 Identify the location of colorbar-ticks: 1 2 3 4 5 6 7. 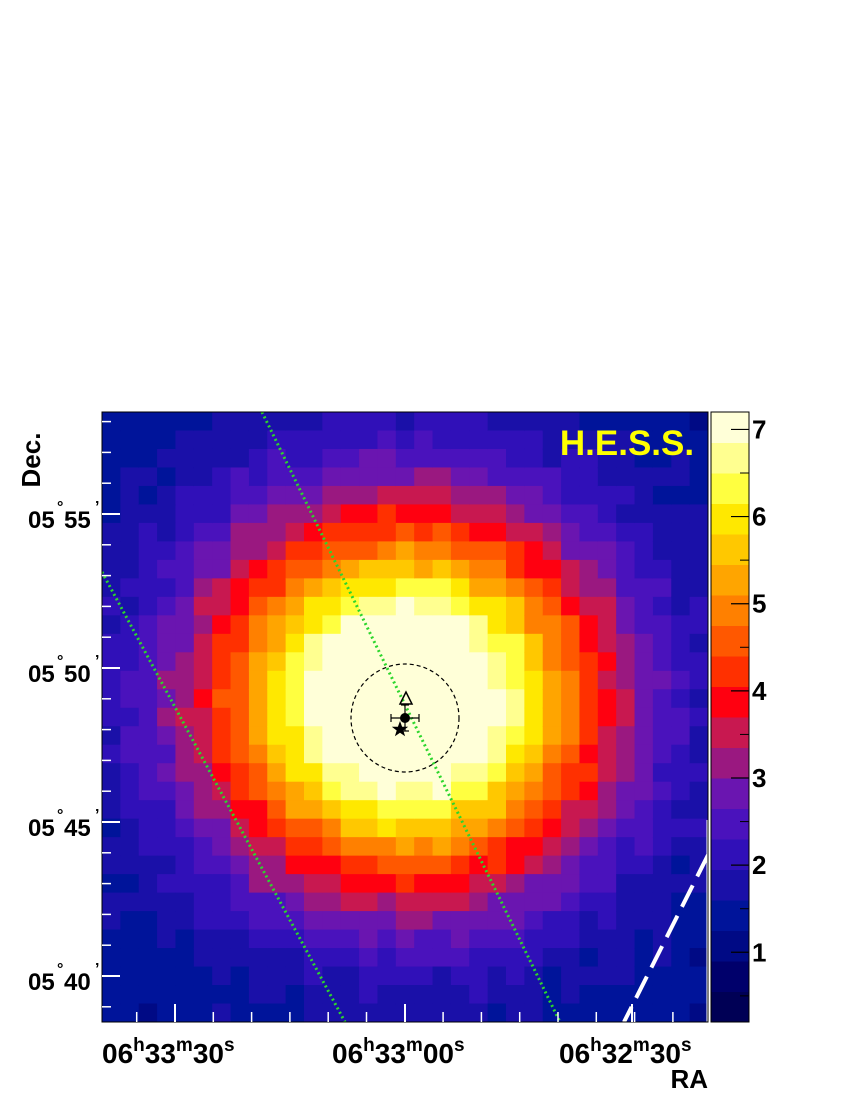
(749, 705).